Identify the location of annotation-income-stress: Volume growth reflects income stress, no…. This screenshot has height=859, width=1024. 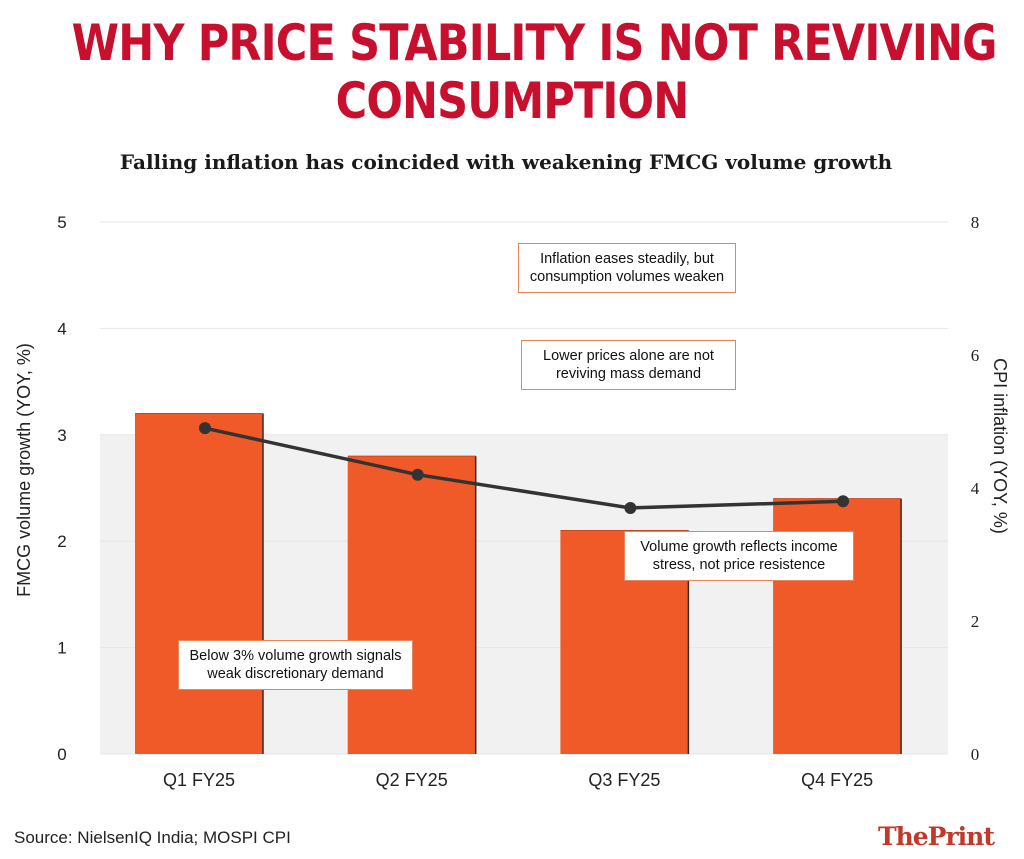
(739, 556).